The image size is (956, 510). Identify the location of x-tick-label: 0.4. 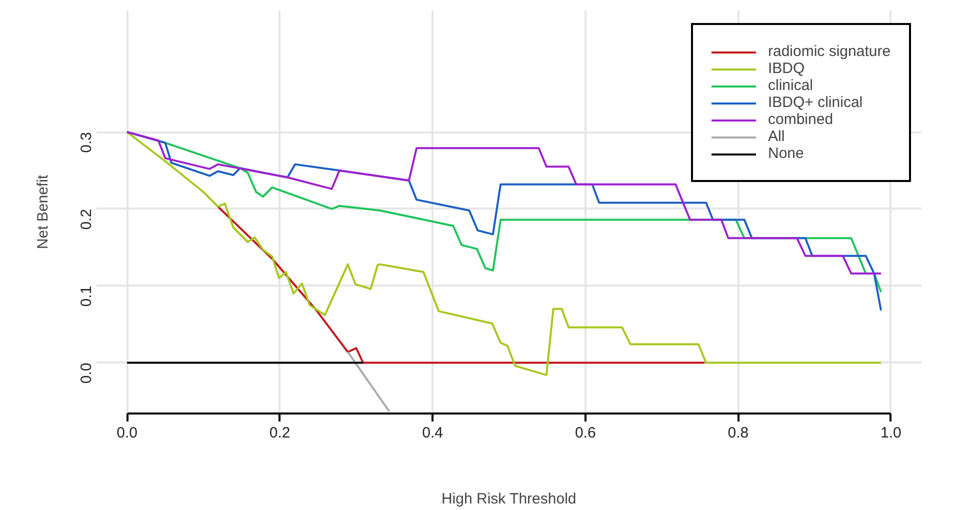
(433, 433).